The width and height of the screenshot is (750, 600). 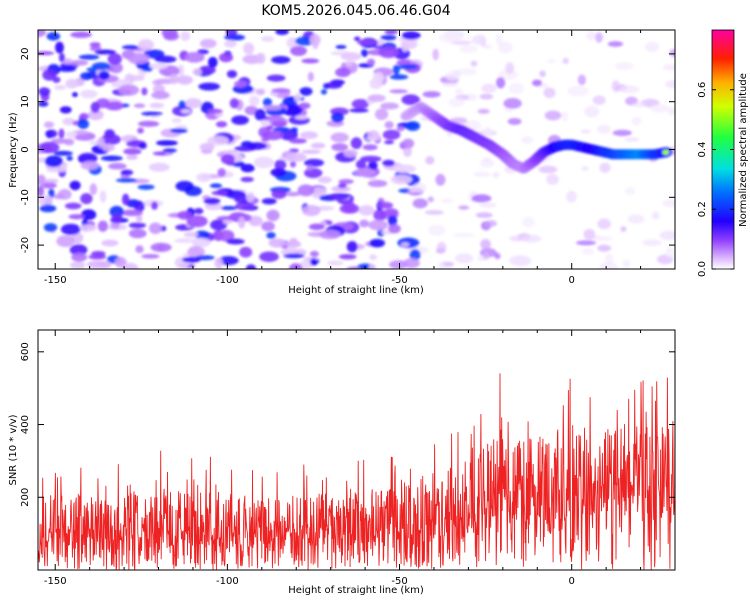 I want to click on snr-x-tick-label: -150, so click(x=55, y=581).